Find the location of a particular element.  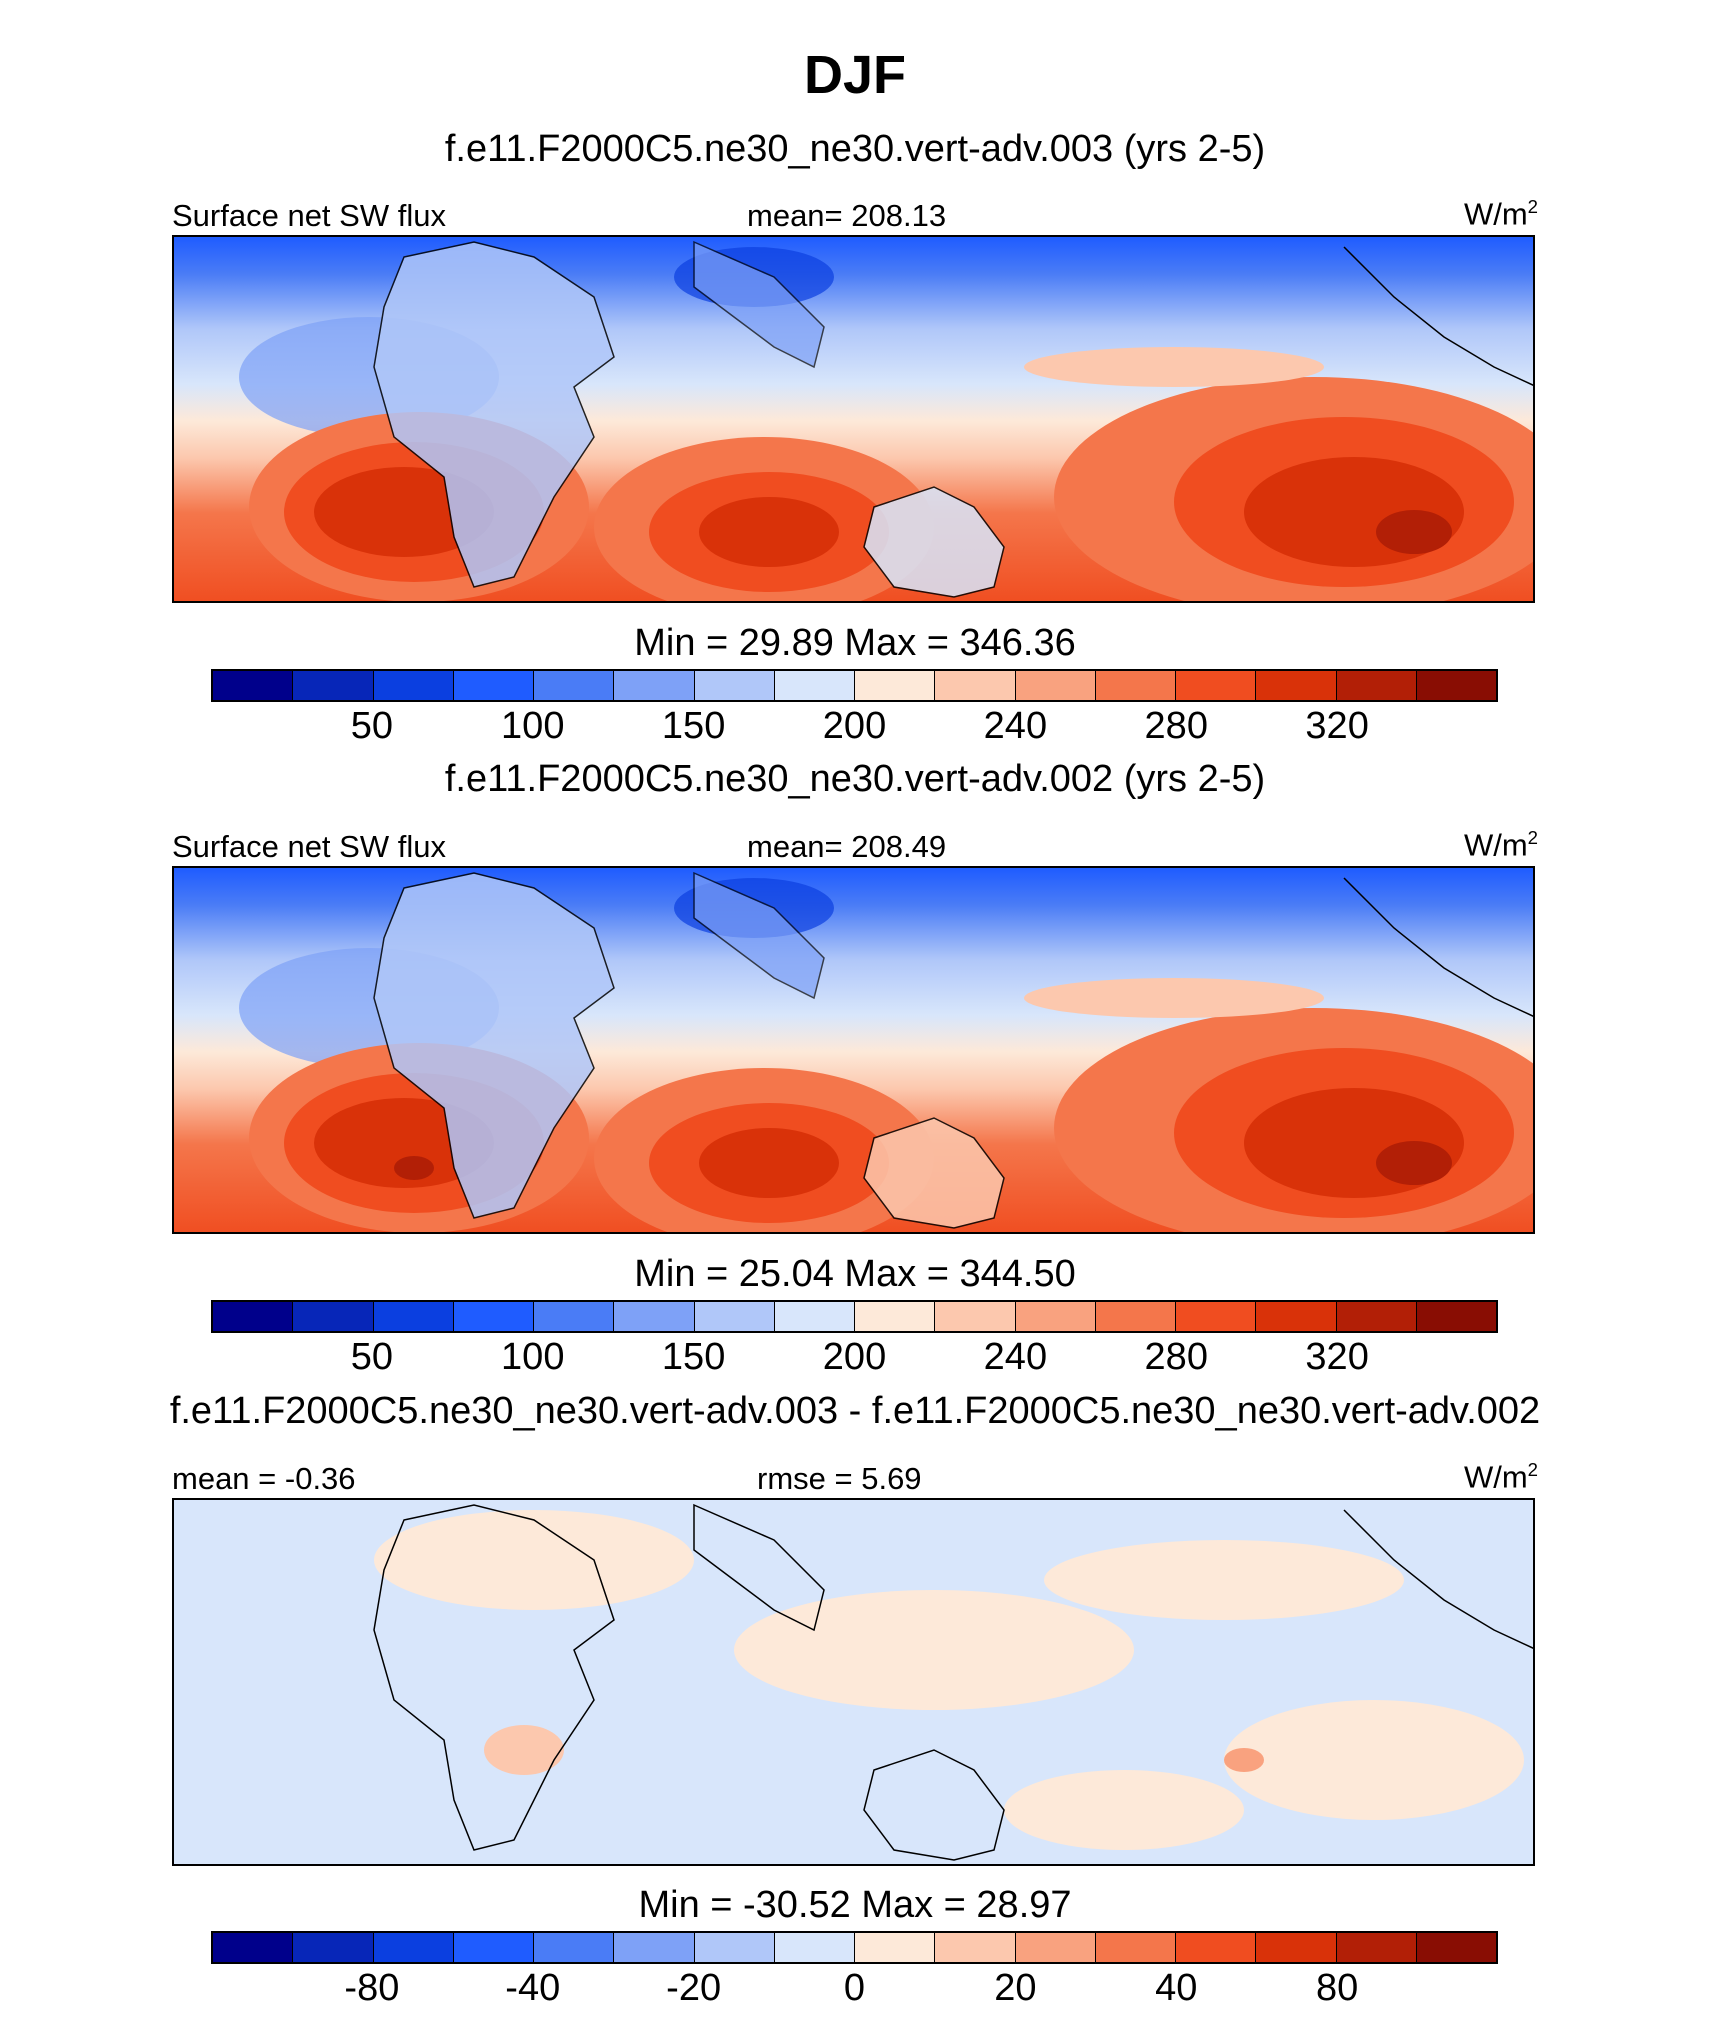

colorbar-tick-label: -40 is located at coordinates (533, 1988).